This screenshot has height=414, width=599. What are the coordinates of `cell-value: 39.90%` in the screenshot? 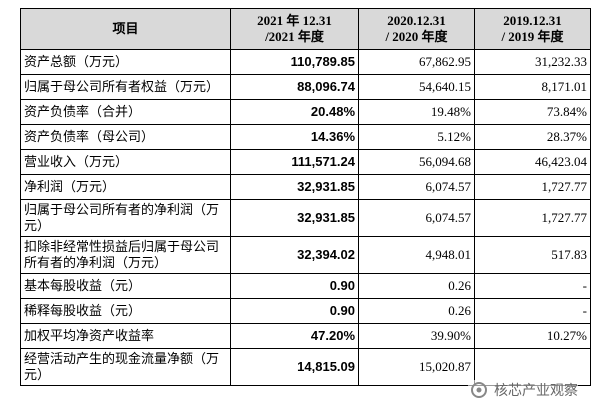 It's located at (416, 336).